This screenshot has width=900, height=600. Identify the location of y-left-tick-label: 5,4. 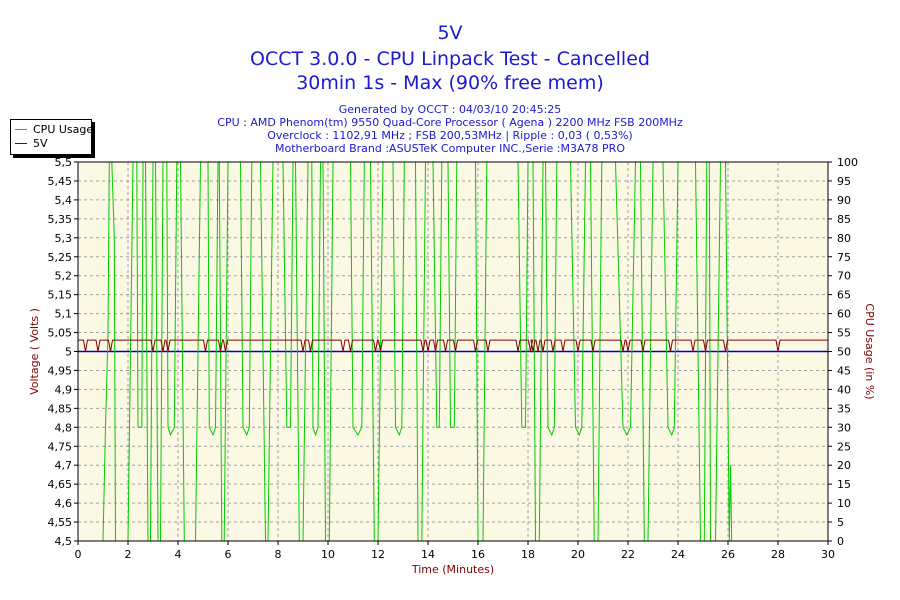
(64, 200).